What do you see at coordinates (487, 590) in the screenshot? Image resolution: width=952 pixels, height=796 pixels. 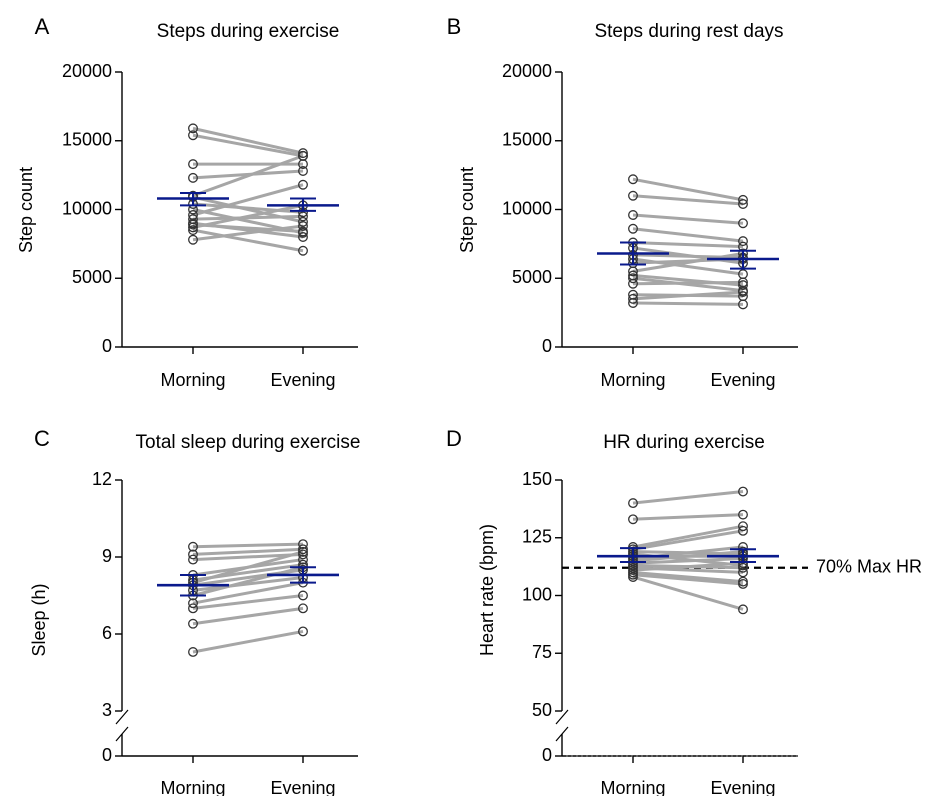 I see `y-axis-label: Heart rate (bpm)` at bounding box center [487, 590].